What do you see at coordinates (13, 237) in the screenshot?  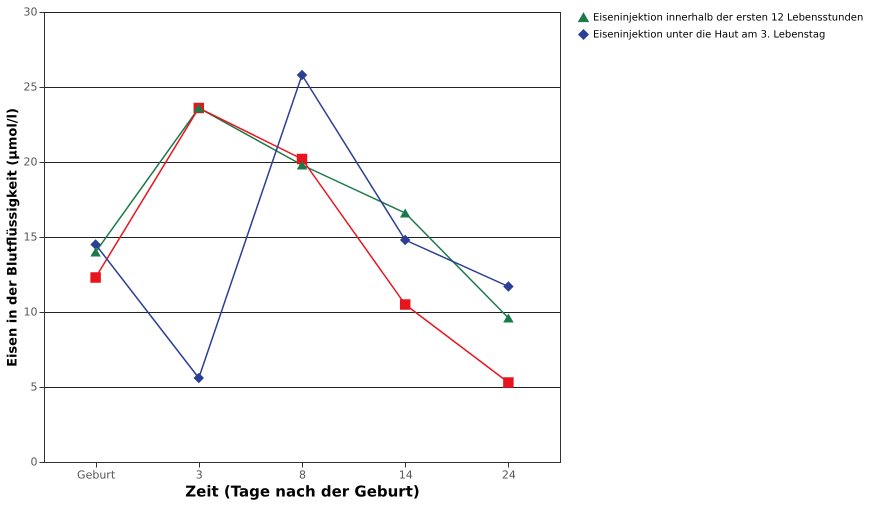 I see `y-axis-title: Eisen in der Blutflüssigkeit (µmol/l)` at bounding box center [13, 237].